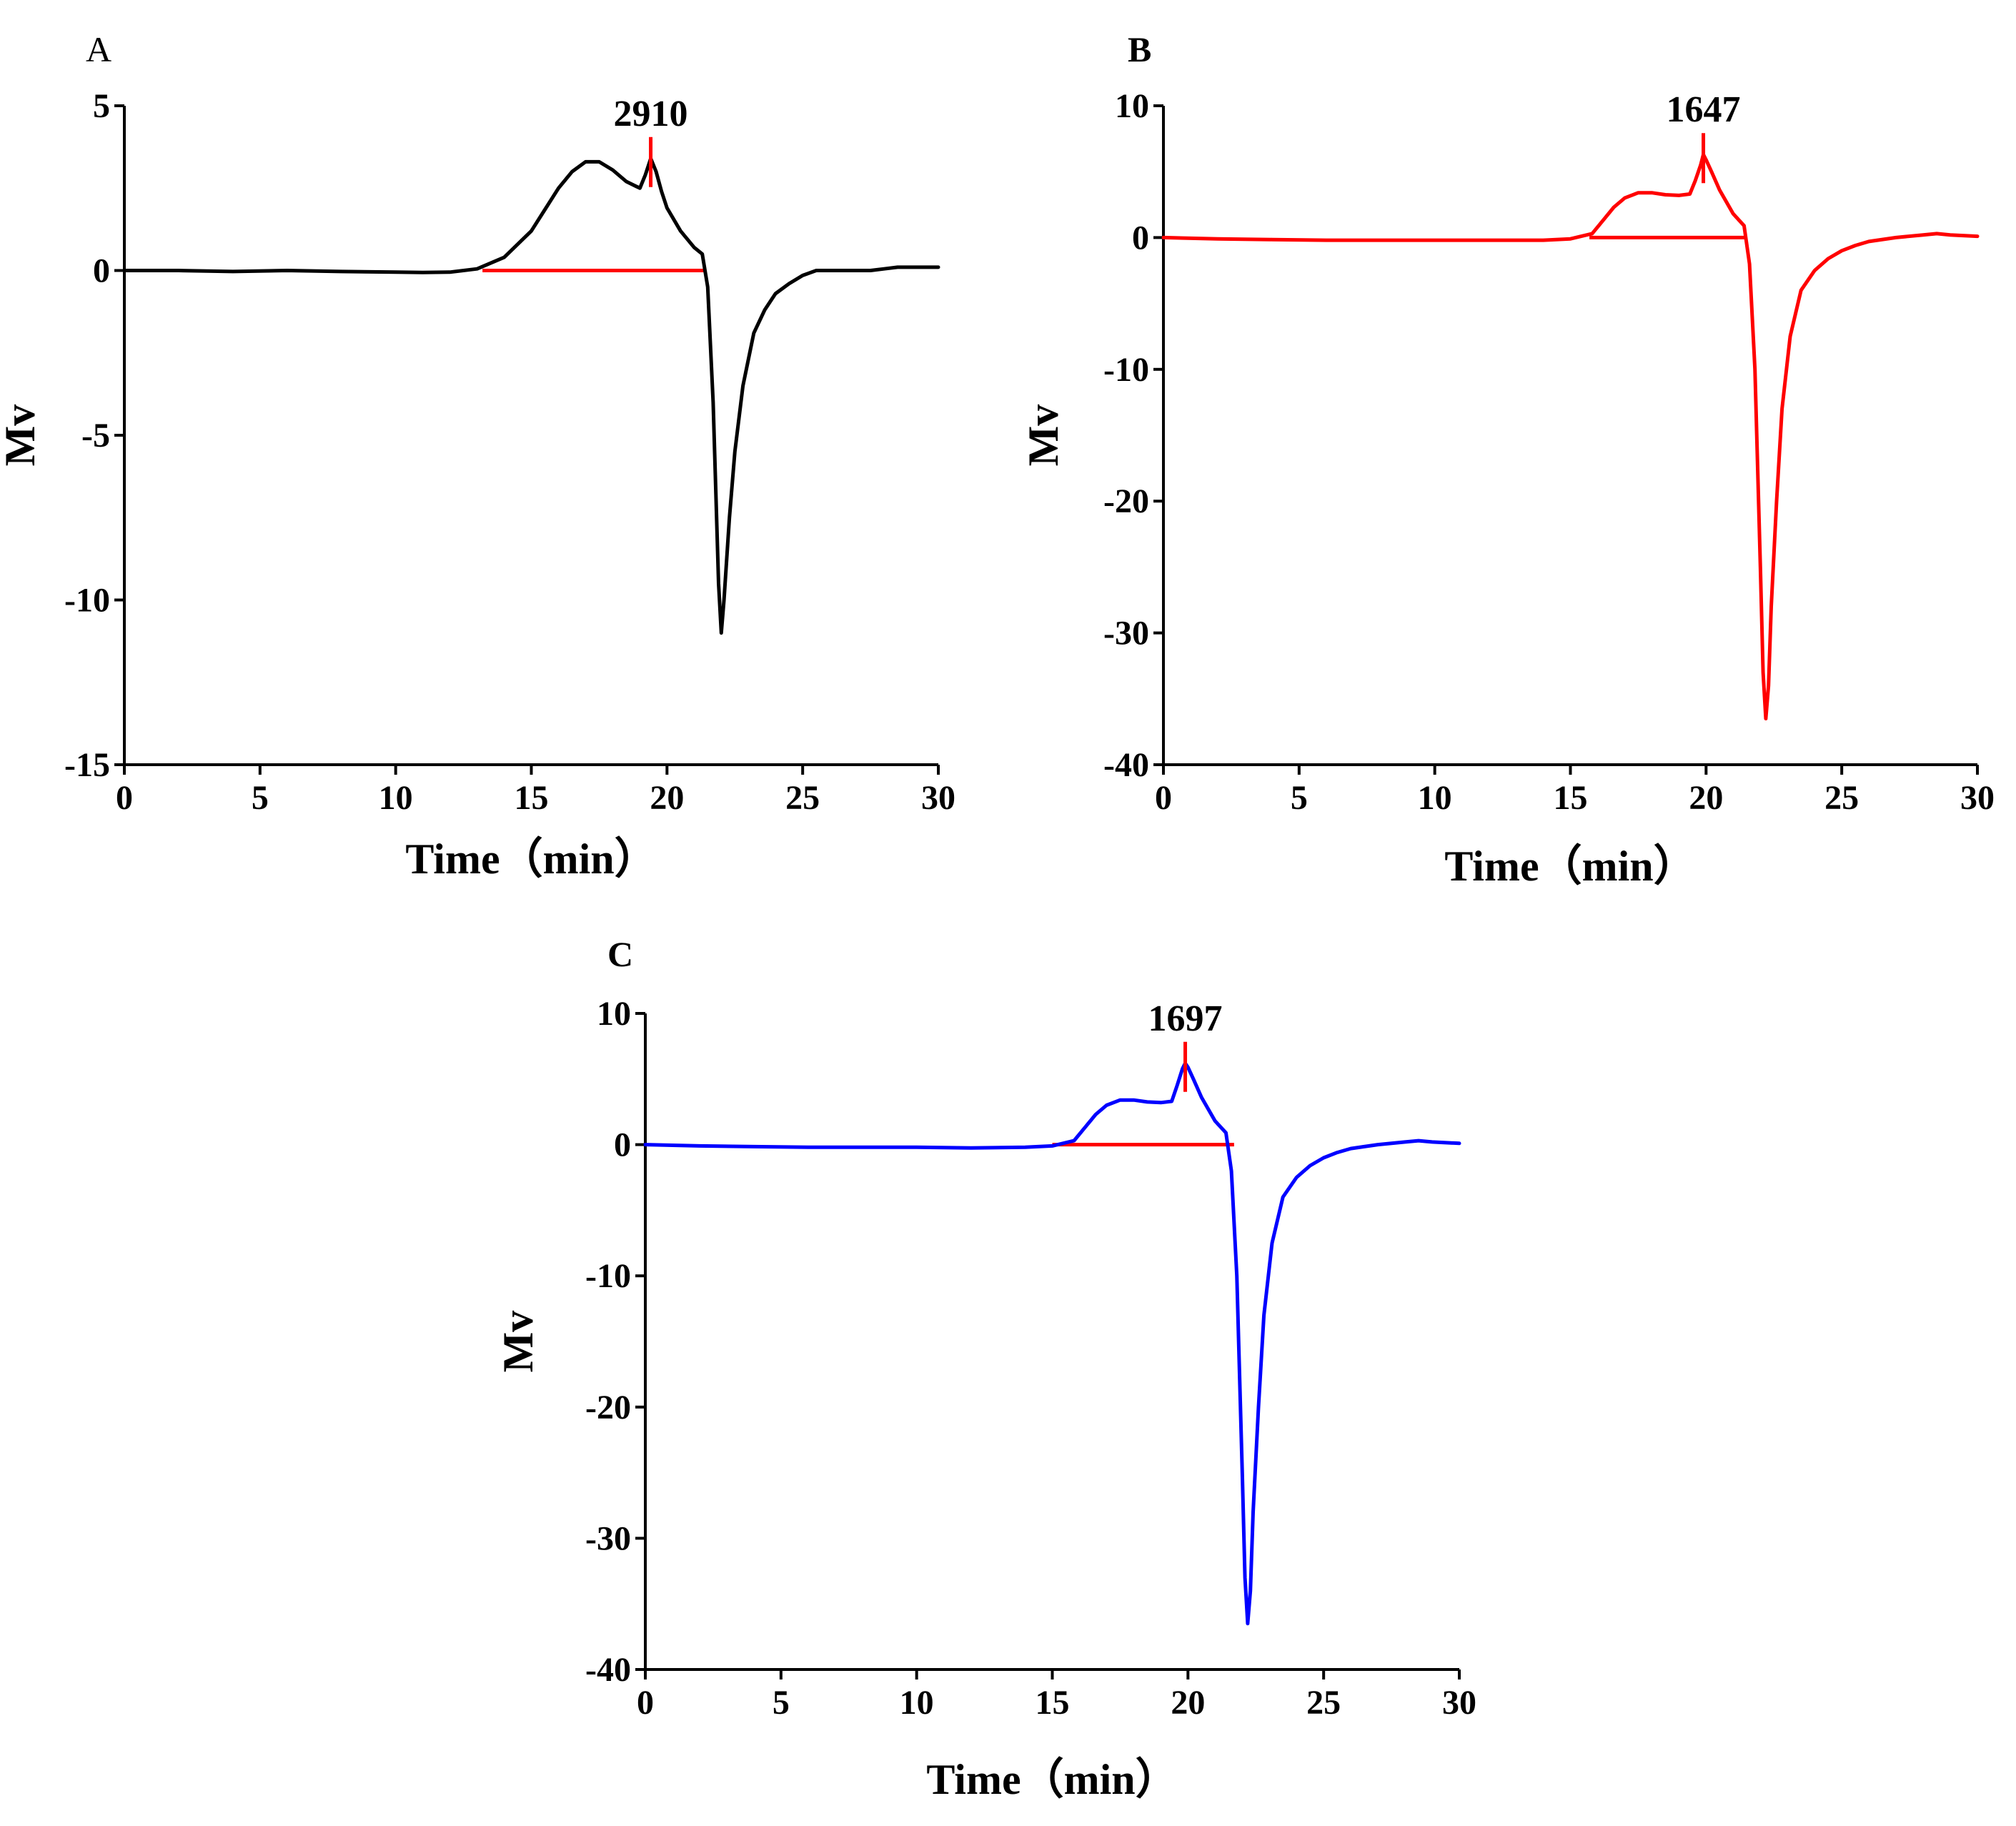 Image resolution: width=2016 pixels, height=1826 pixels. I want to click on y-tick-label: -15, so click(87, 765).